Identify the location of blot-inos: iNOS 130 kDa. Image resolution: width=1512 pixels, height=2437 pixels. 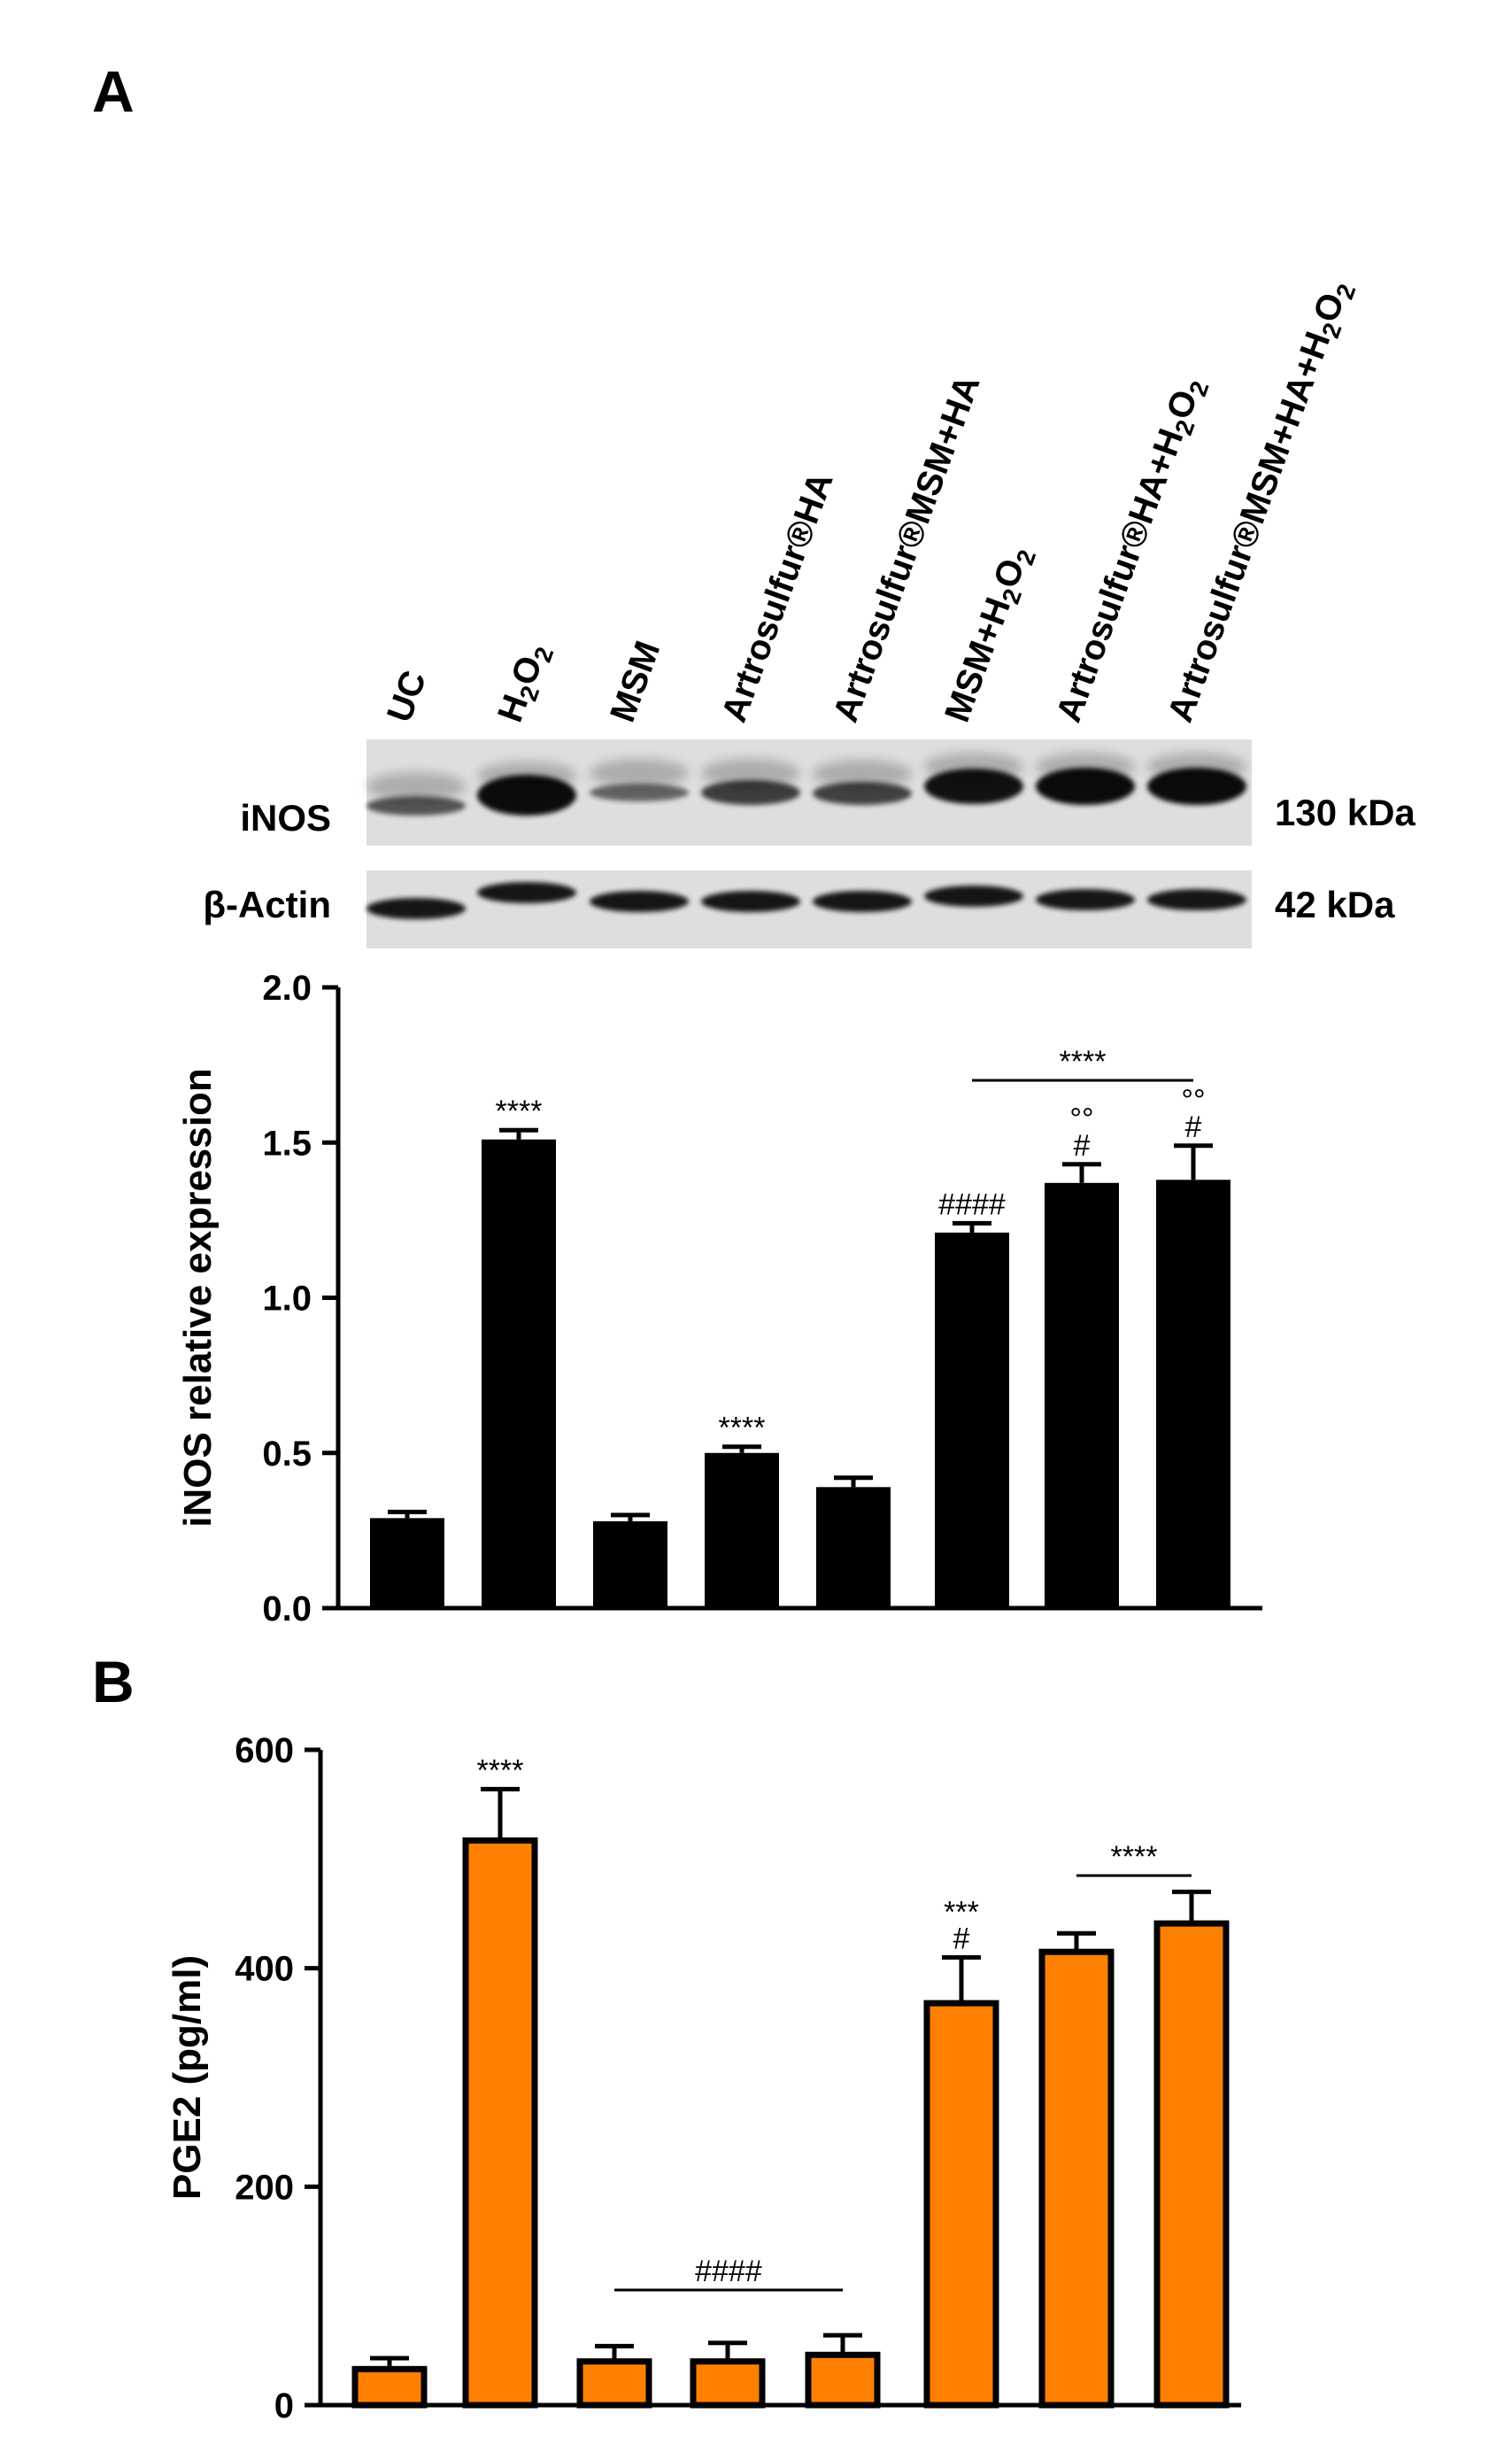
(828, 793).